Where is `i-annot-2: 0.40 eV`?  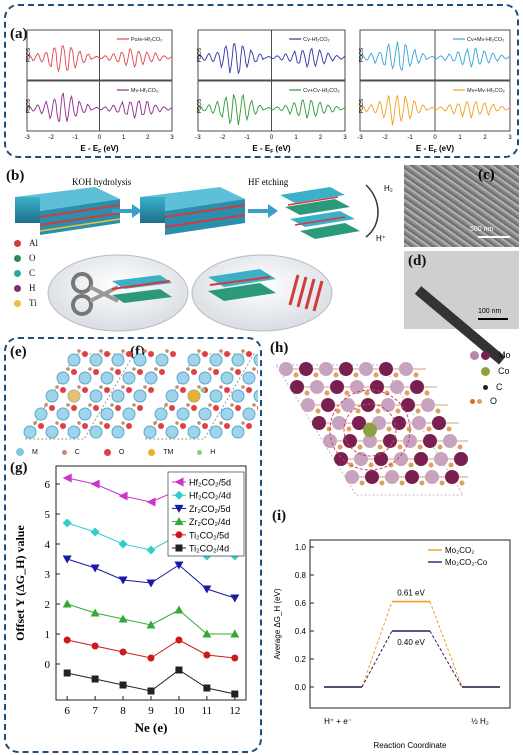 i-annot-2: 0.40 eV is located at coordinates (411, 642).